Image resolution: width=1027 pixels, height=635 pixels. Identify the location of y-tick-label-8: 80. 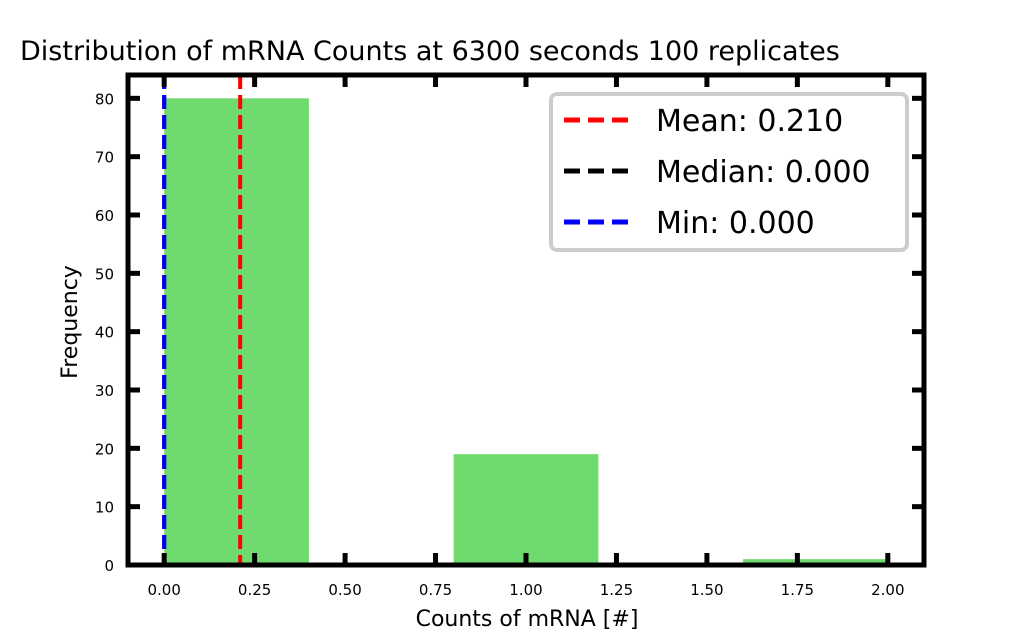
(104, 99).